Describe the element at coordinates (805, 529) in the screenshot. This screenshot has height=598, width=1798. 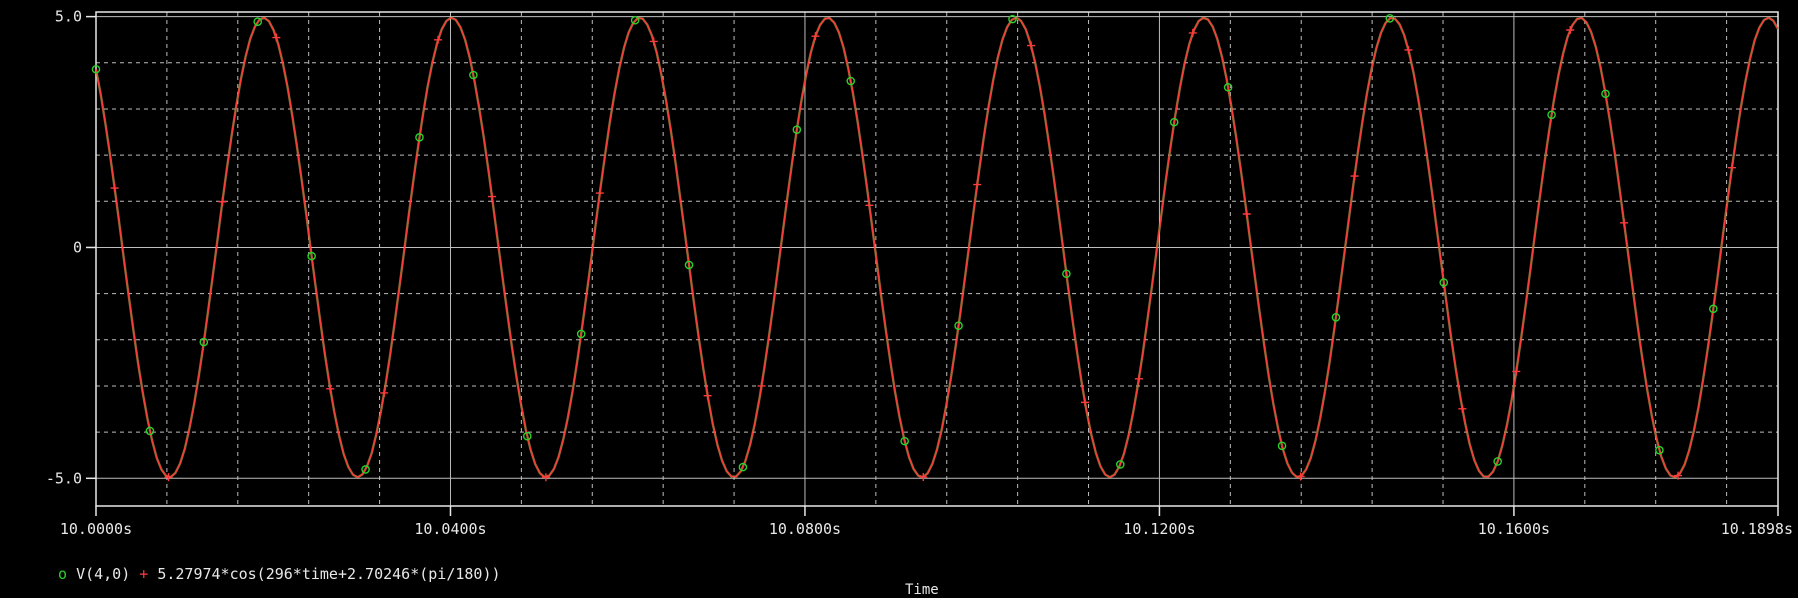
I see `x-tick-label: 10.0800s` at that location.